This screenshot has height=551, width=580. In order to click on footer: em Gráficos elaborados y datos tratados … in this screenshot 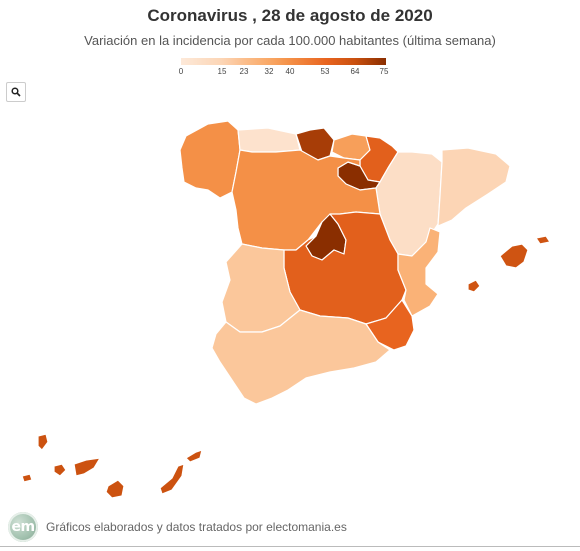, I will do `click(177, 527)`.